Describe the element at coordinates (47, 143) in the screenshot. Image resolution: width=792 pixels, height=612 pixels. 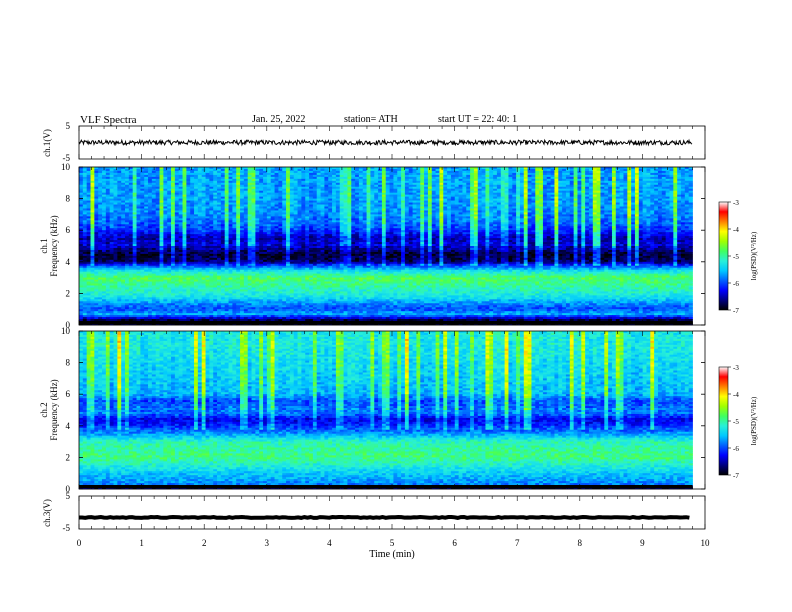
I see `ch1-waveform-ylabel: ch.1(V)` at that location.